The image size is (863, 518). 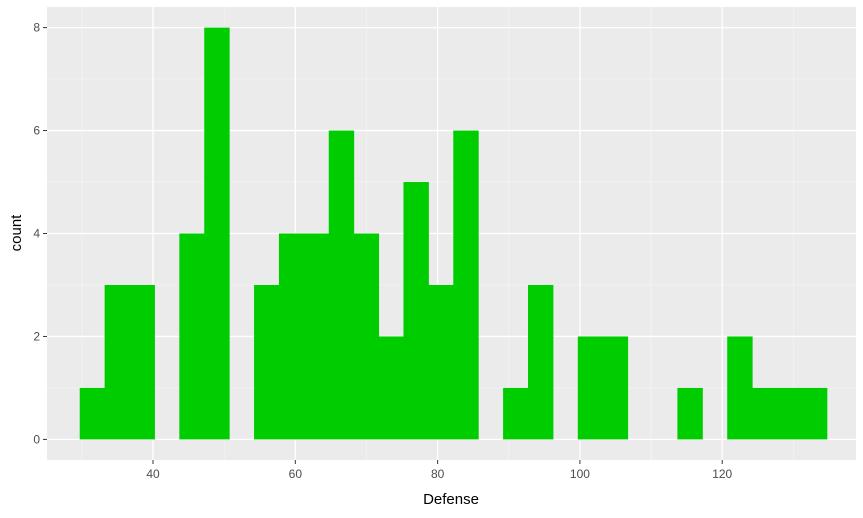 I want to click on x-axis: 40 60 80 100 120, so click(x=439, y=470).